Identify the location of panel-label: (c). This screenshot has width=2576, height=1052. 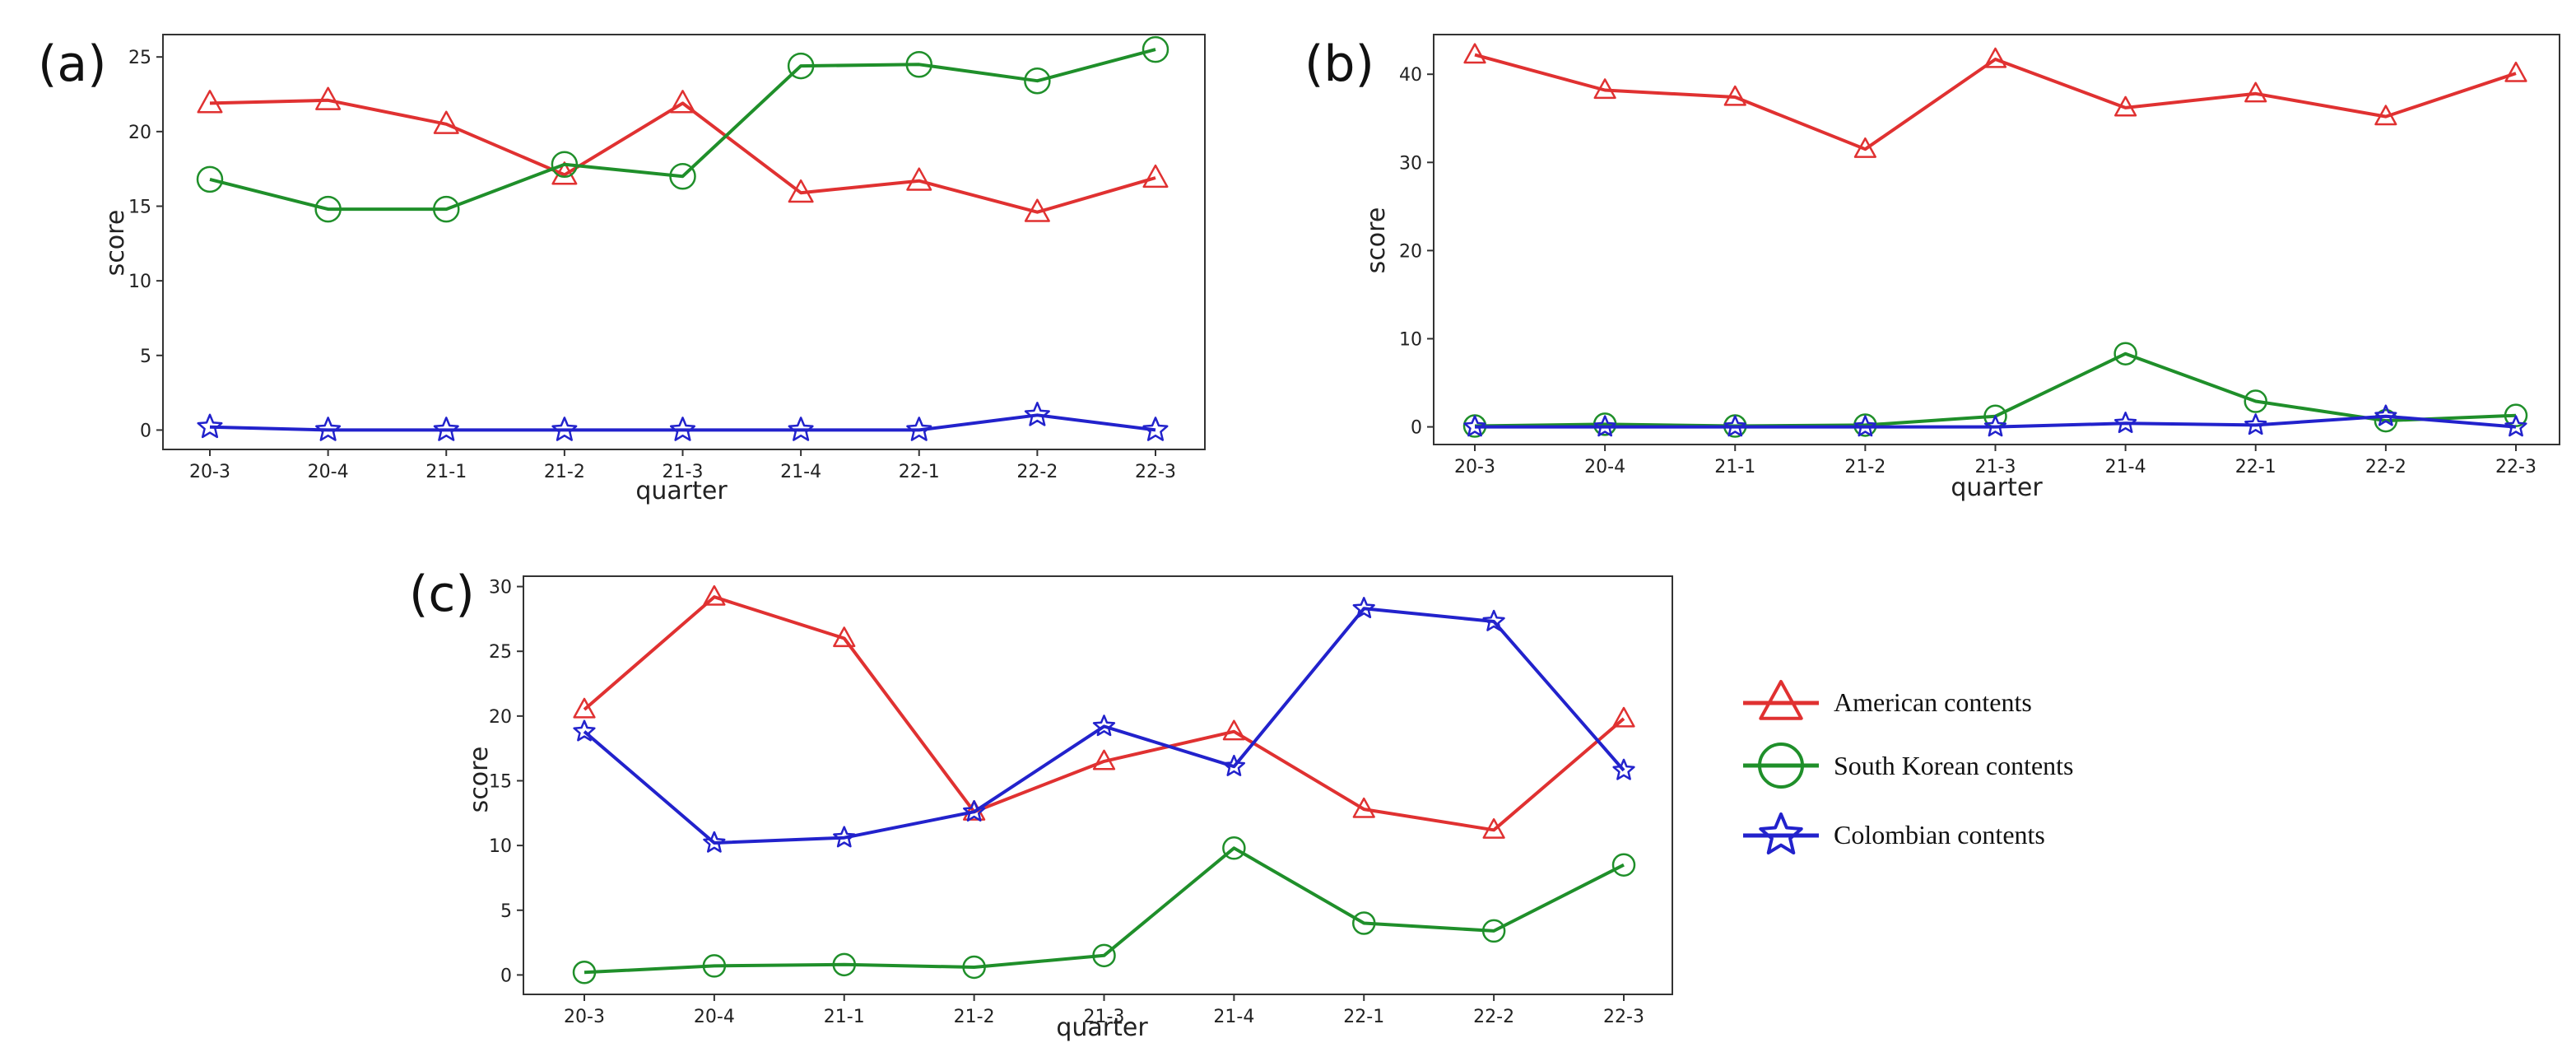
(442, 594).